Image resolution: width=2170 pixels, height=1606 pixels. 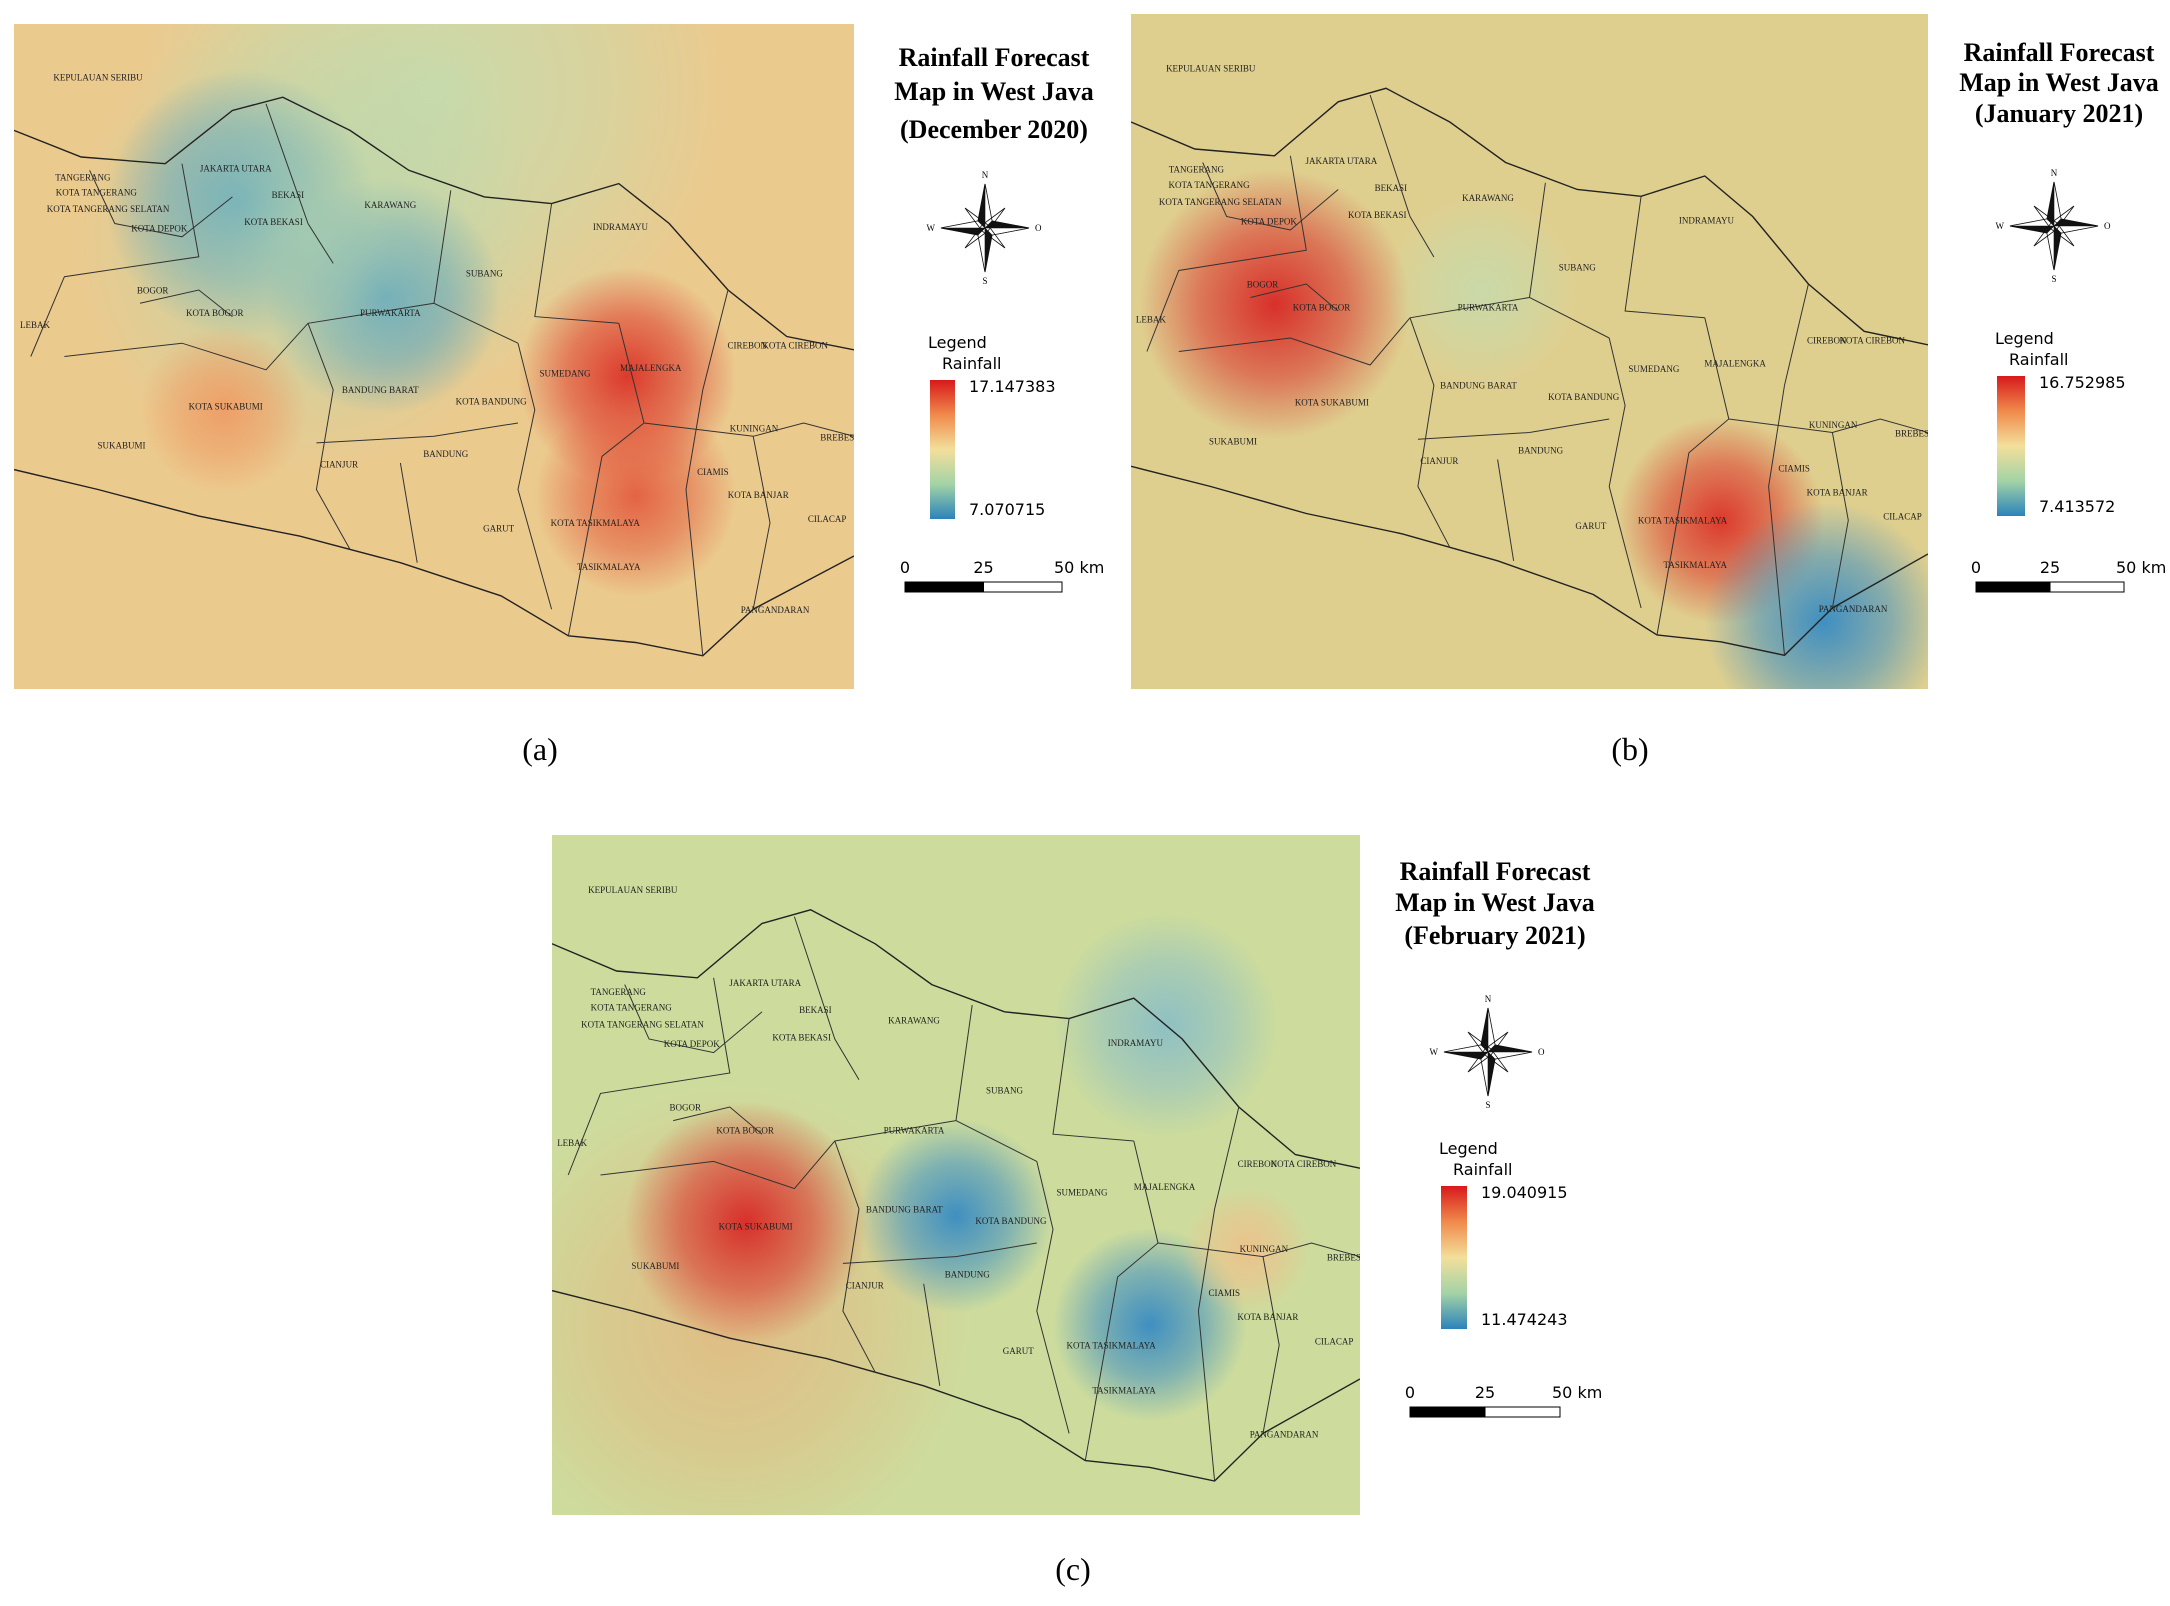 What do you see at coordinates (1124, 1390) in the screenshot?
I see `region-label: TASIKMALAYA` at bounding box center [1124, 1390].